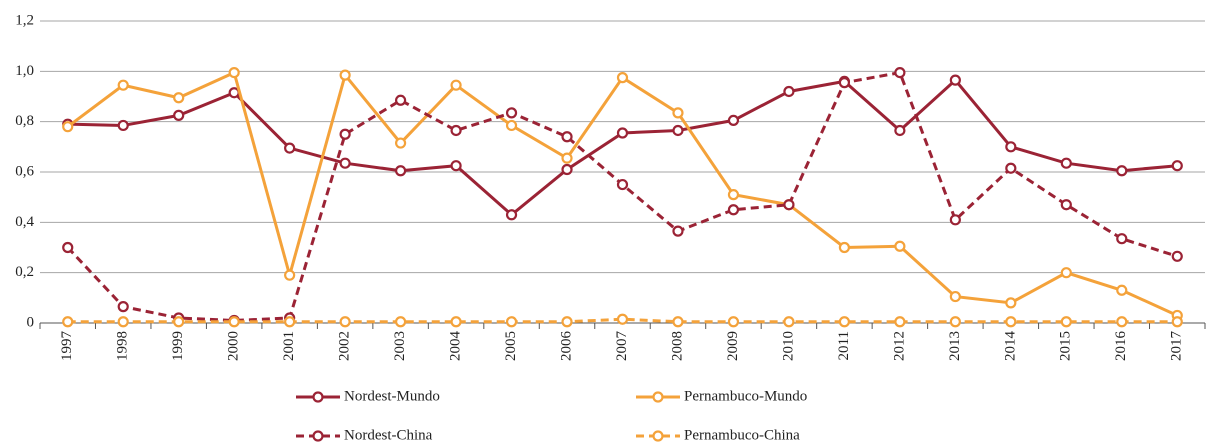  Describe the element at coordinates (511, 346) in the screenshot. I see `x-tick-label: 2005` at that location.